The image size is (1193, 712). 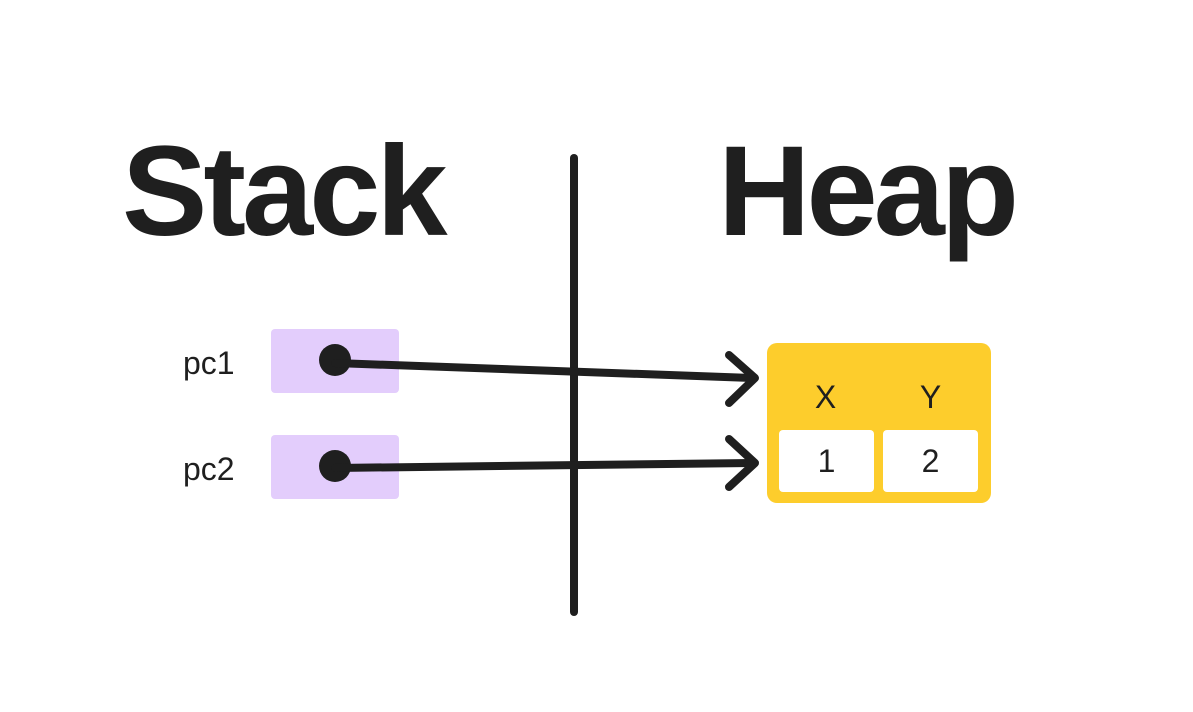 I want to click on field-cell-y: 2, so click(x=930, y=461).